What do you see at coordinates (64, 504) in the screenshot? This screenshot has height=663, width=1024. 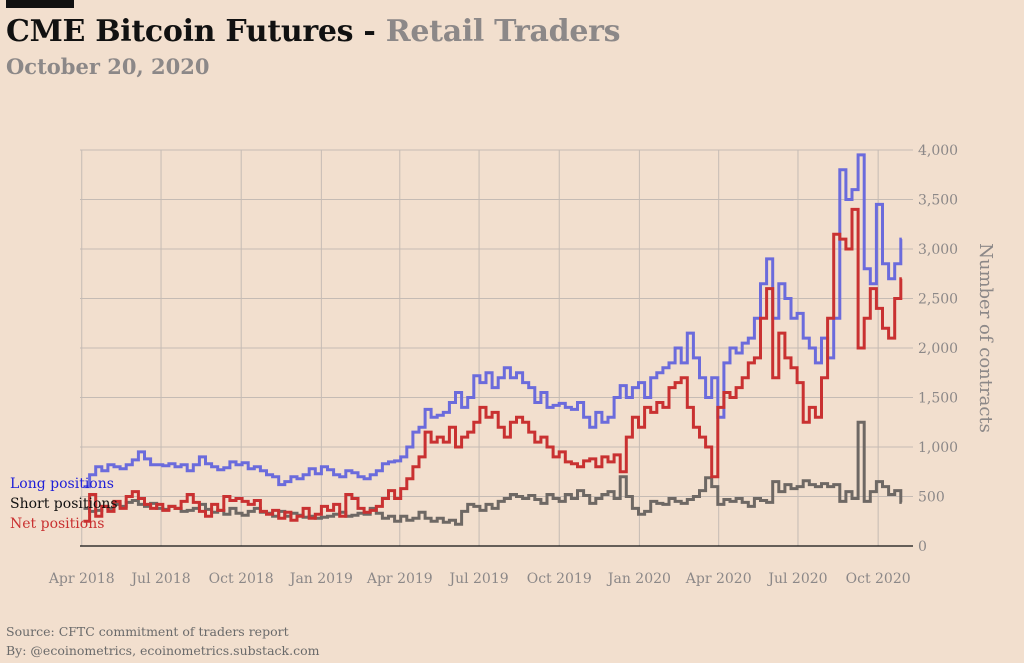 I see `legend-item-short-positions: Short positions` at bounding box center [64, 504].